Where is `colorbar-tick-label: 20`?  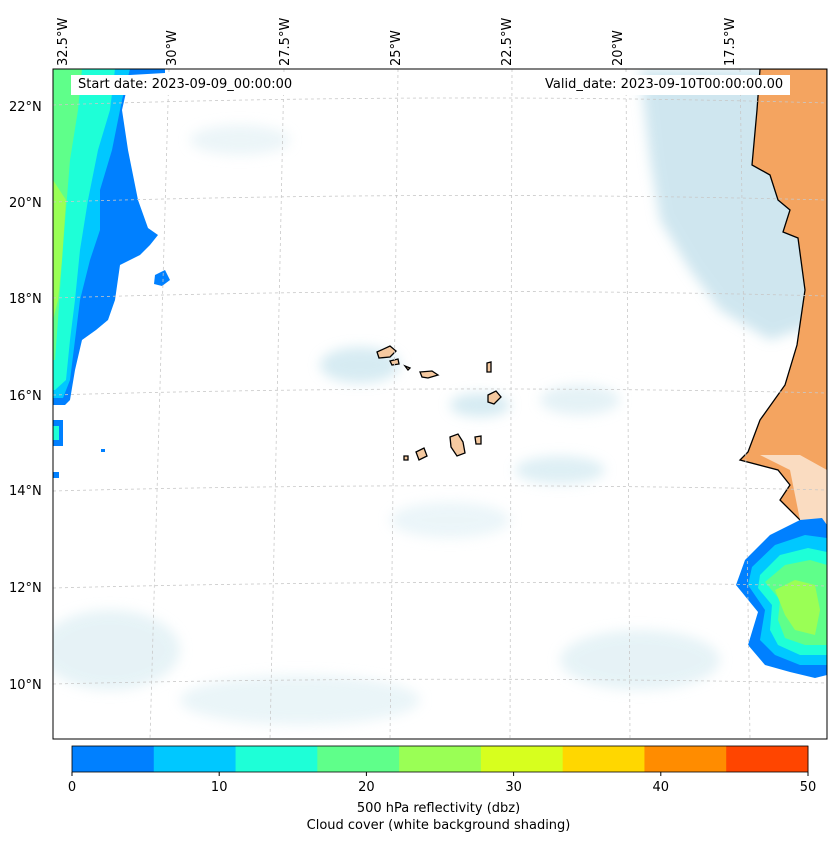 colorbar-tick-label: 20 is located at coordinates (366, 787).